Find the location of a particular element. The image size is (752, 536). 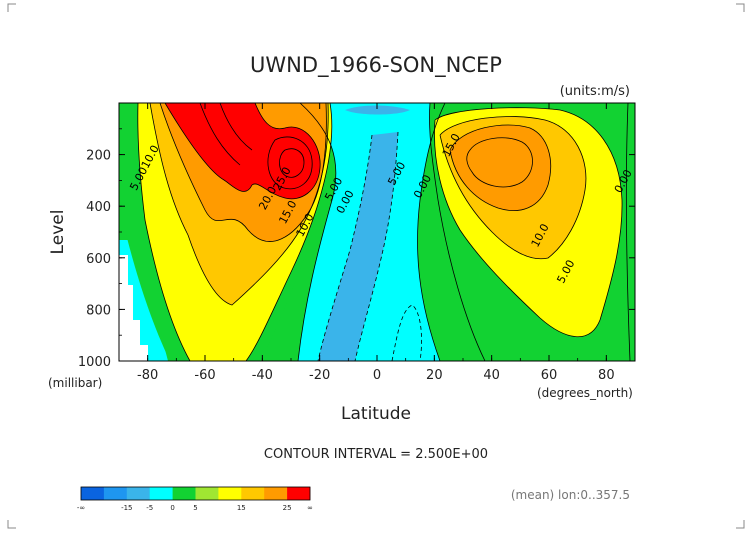

band-20-25-north is located at coordinates (500, 167).